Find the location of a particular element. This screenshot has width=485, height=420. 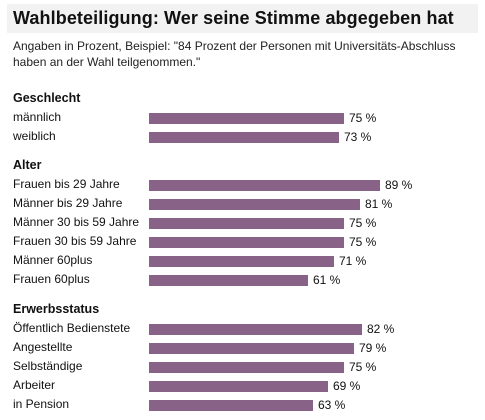

category-label: Männer bis 29 Jahre is located at coordinates (68, 203).